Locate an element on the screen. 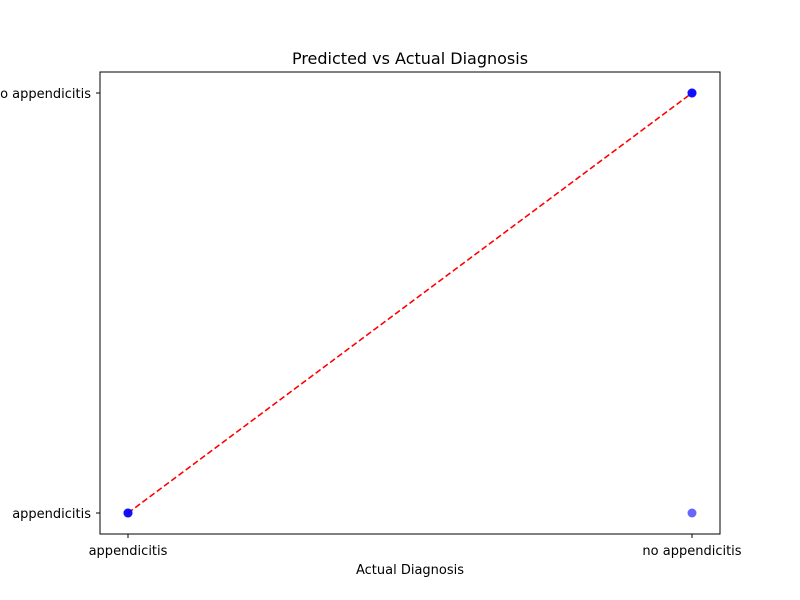  y-tick-label: appendicitis is located at coordinates (51, 514).